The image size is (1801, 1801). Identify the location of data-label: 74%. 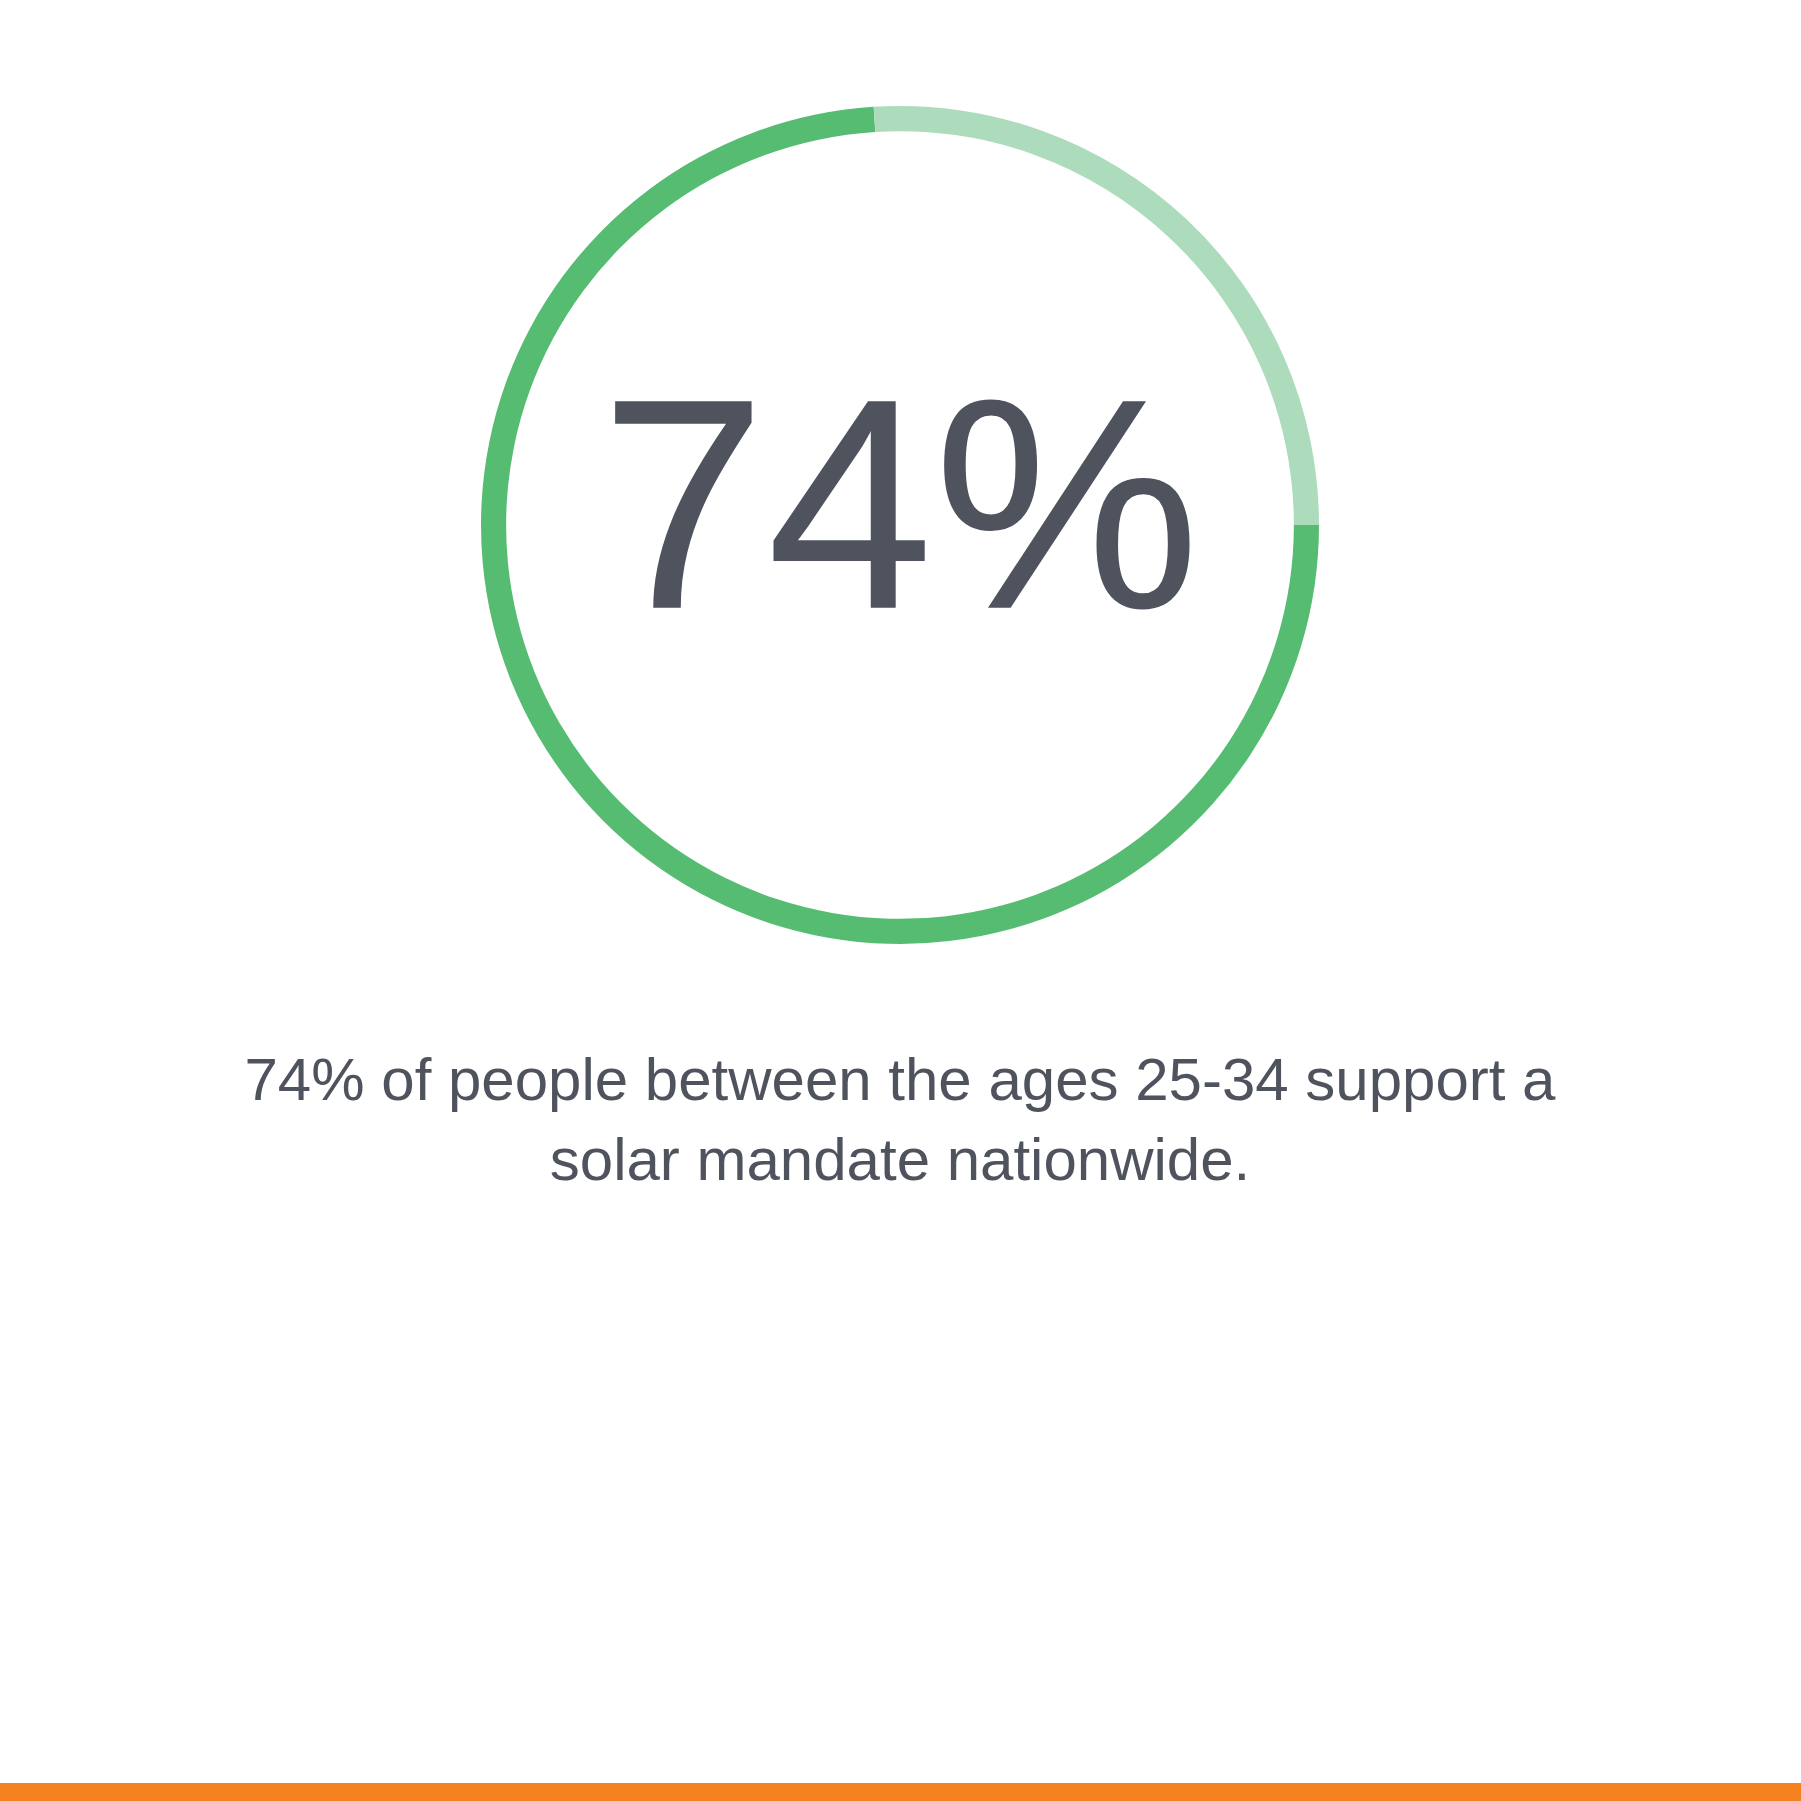
(900, 503).